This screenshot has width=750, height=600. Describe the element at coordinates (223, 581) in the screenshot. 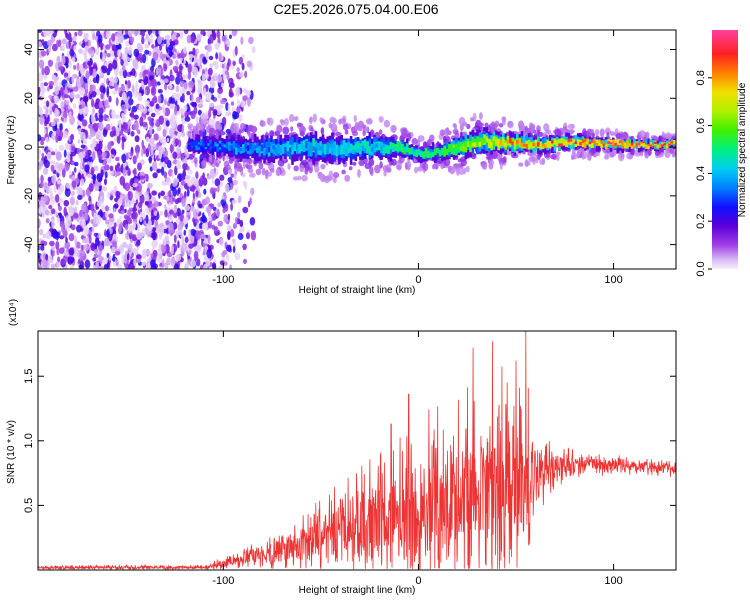

I see `x-tick-label: -100` at that location.